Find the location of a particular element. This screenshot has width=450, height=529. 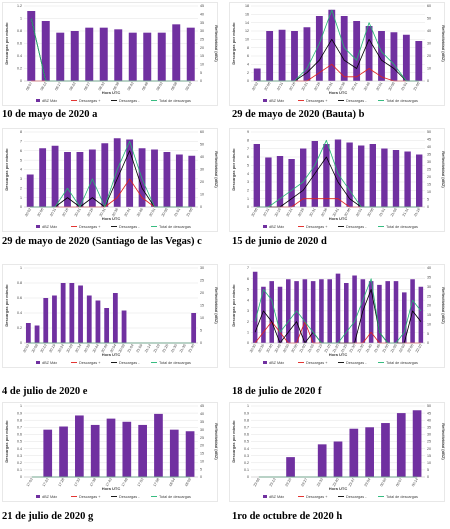

y-tick-label: 0.2 is located at coordinates (19, 69).